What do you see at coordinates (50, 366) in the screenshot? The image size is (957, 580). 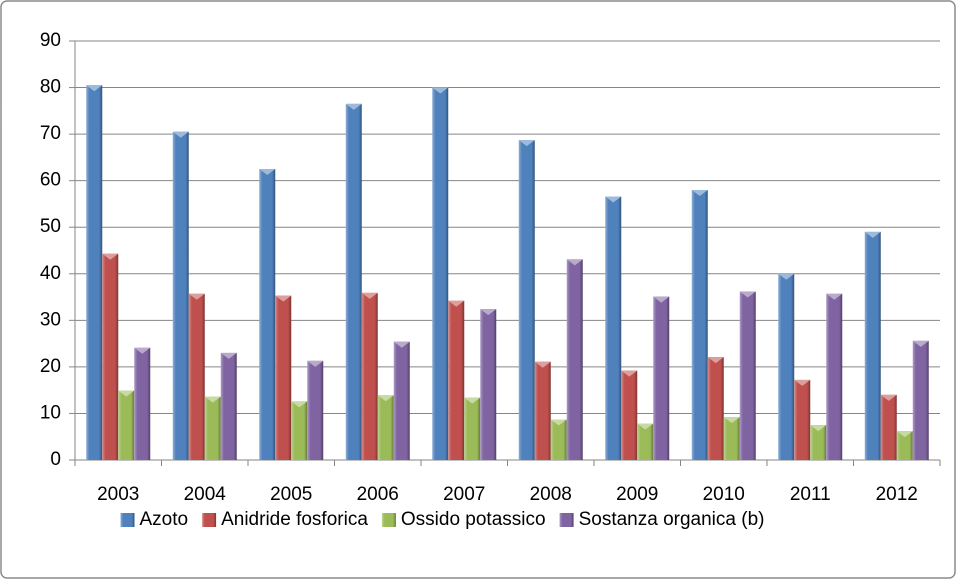 I see `y-tick-label: 20` at bounding box center [50, 366].